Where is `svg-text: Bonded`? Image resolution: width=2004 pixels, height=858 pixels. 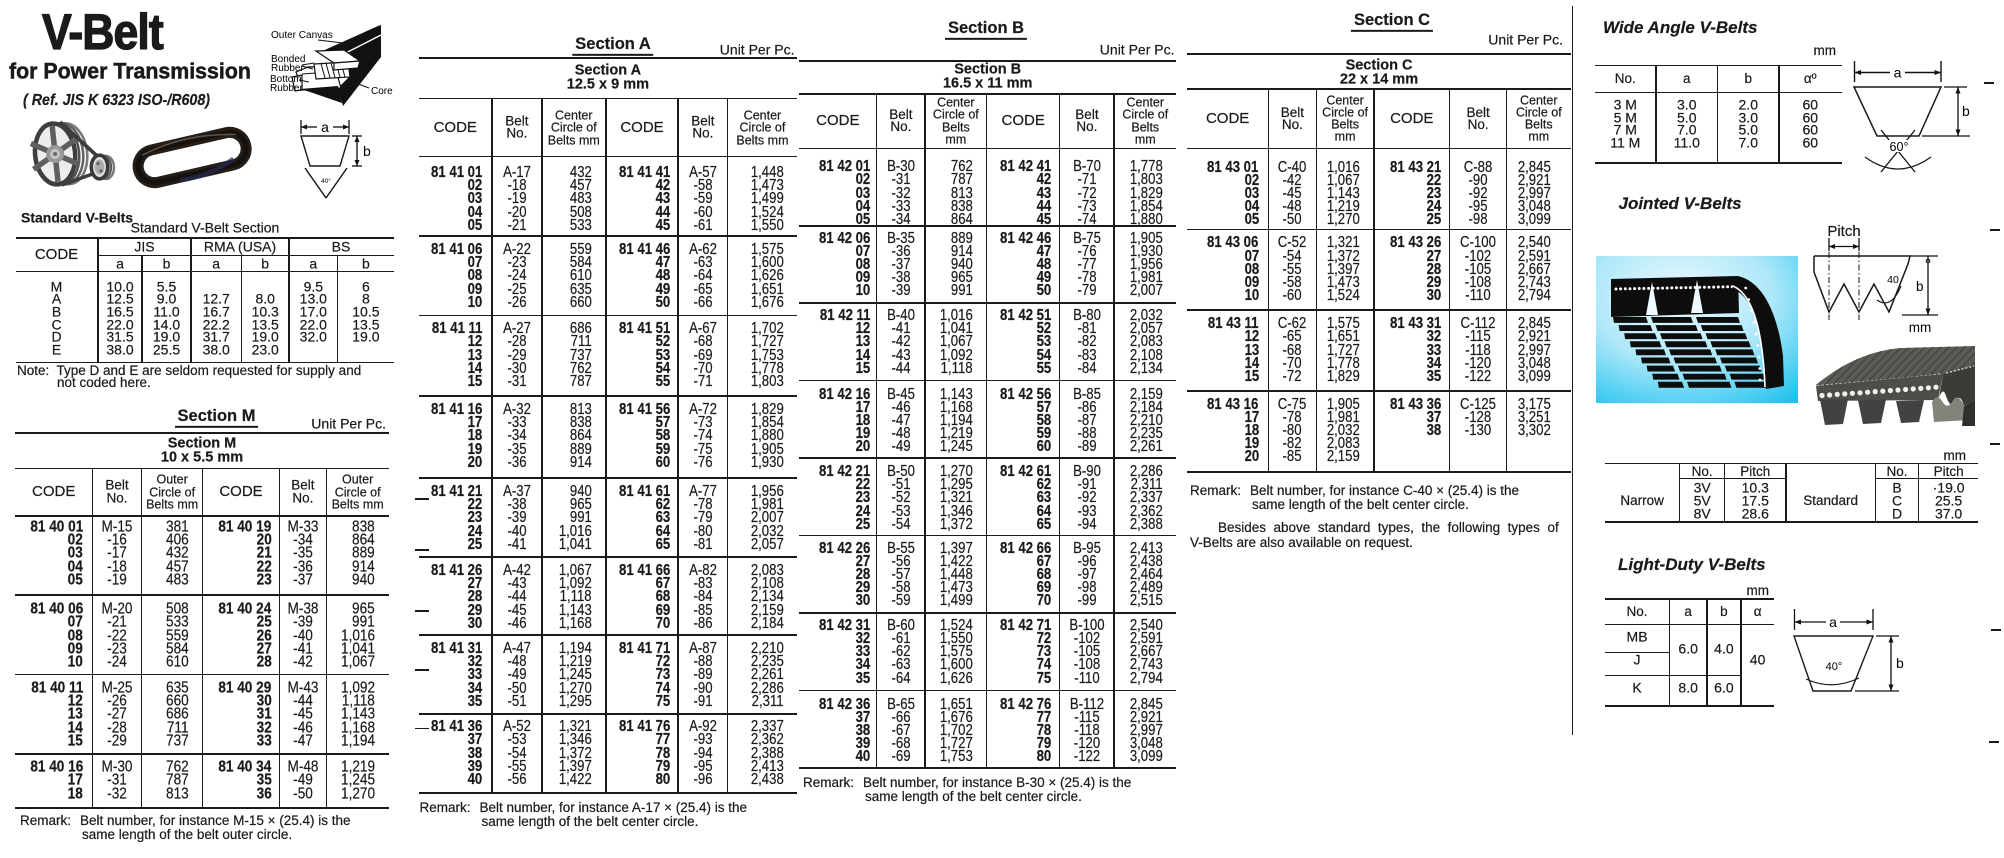
svg-text: Bonded is located at coordinates (288, 59).